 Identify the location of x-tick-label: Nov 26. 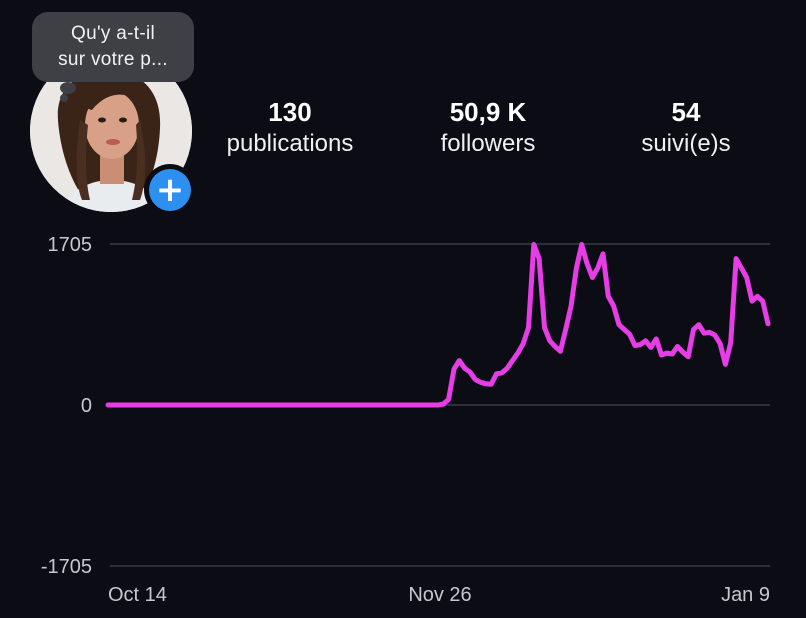
(439, 595).